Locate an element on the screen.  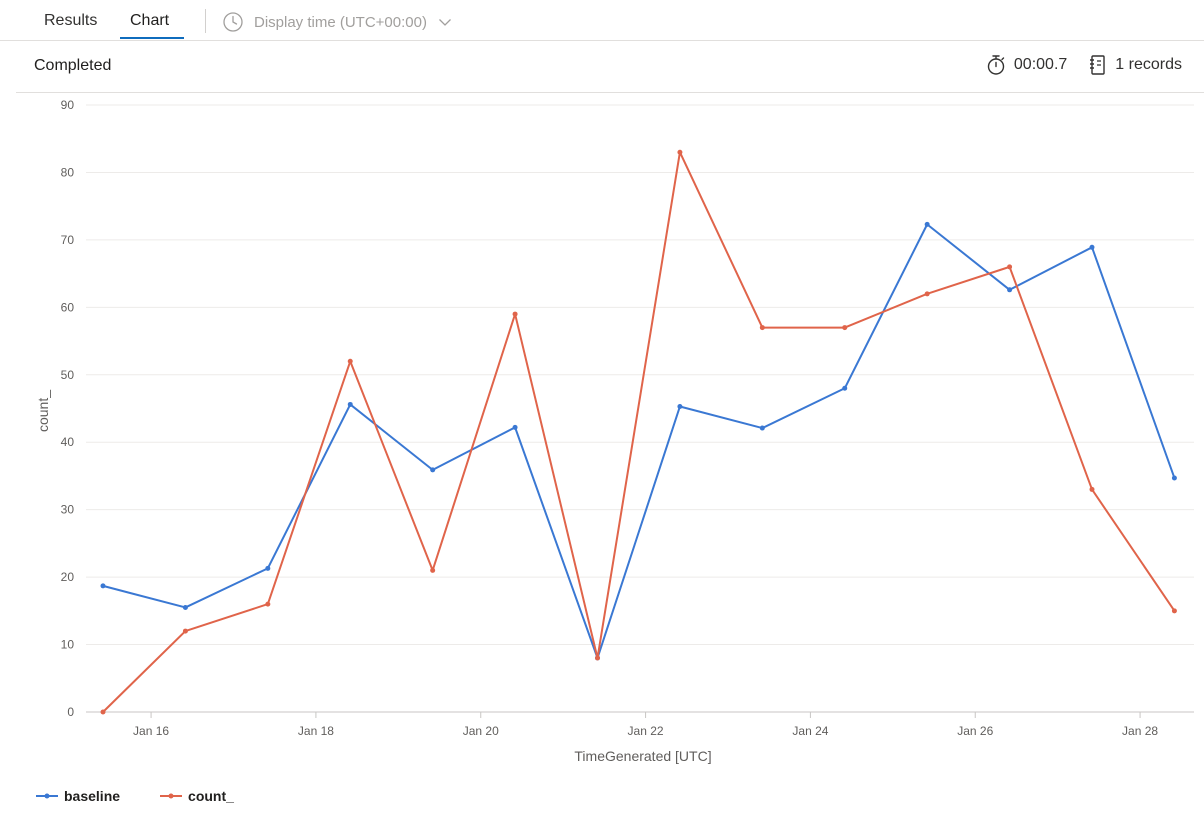
x-tick-label: Jan 18 is located at coordinates (316, 731).